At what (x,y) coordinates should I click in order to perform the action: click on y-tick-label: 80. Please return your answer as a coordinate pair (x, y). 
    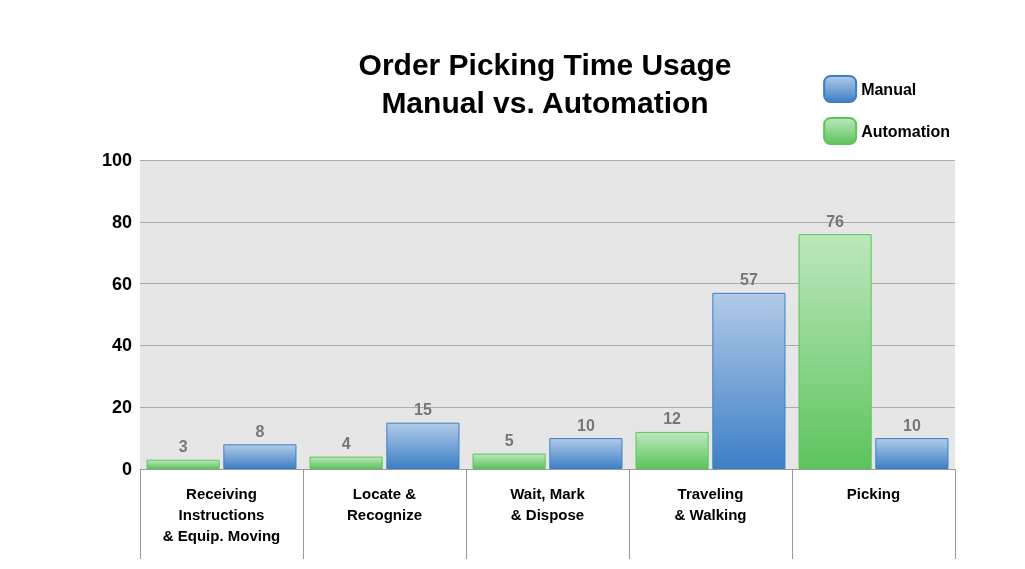
    Looking at the image, I should click on (121, 221).